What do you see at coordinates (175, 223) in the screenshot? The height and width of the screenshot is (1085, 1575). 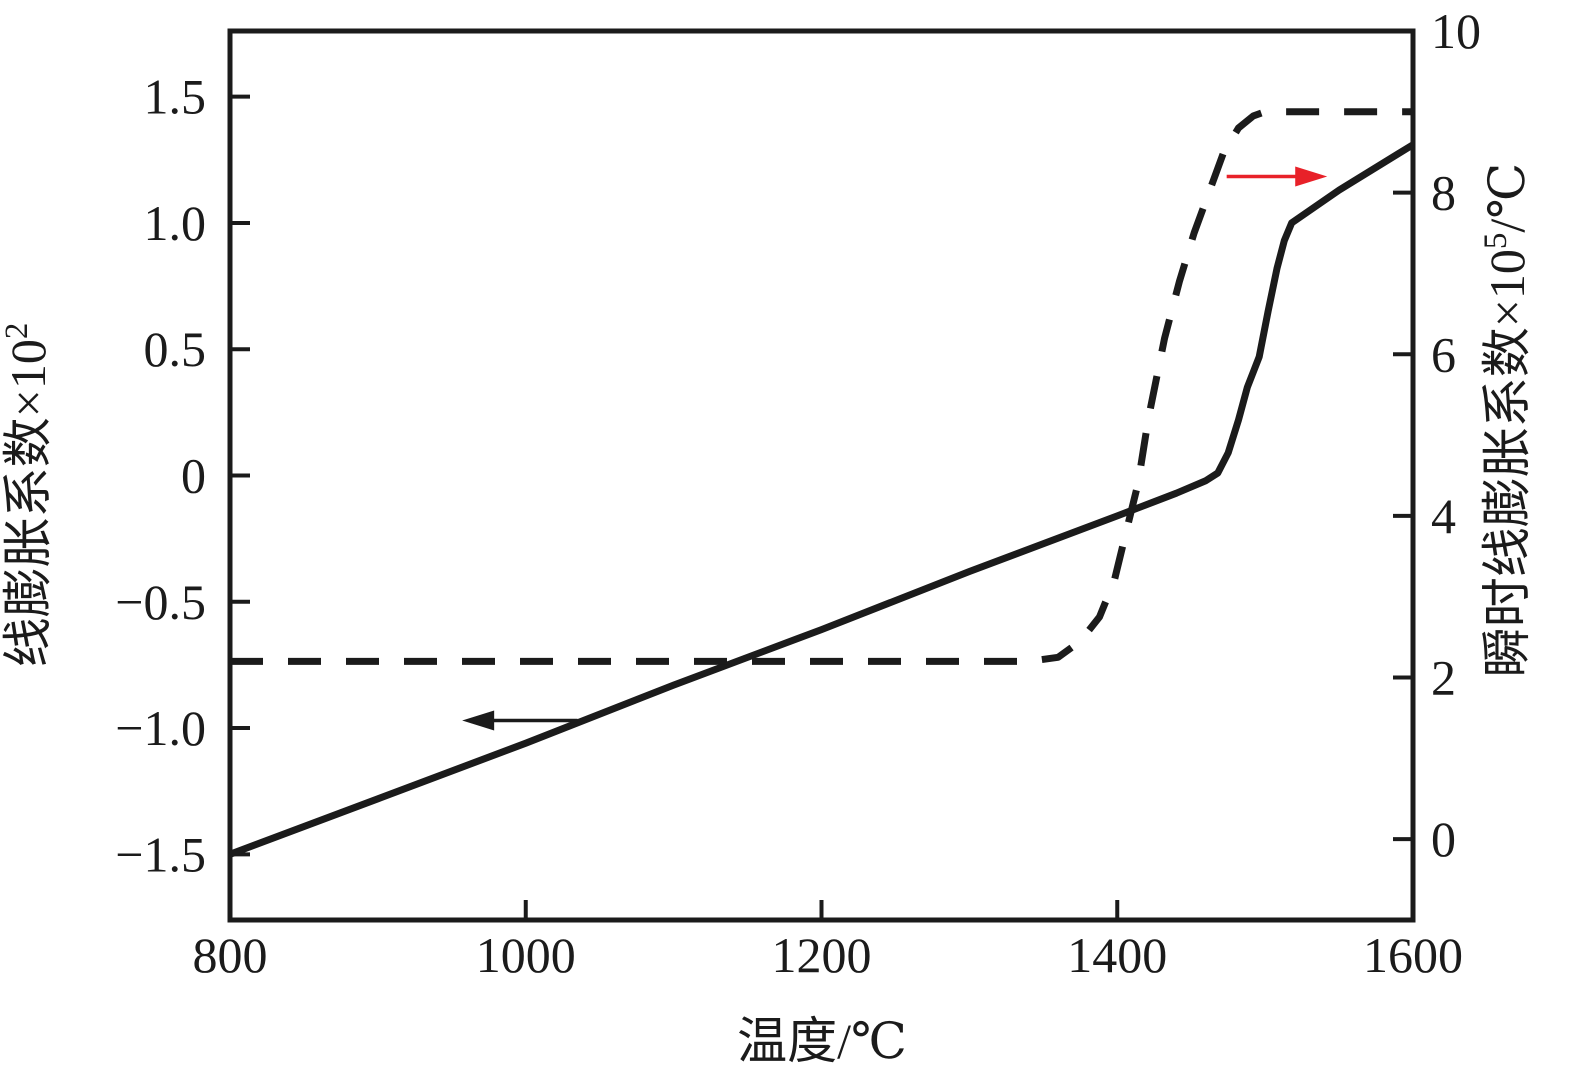 I see `y-left-tick-label: 1.0` at bounding box center [175, 223].